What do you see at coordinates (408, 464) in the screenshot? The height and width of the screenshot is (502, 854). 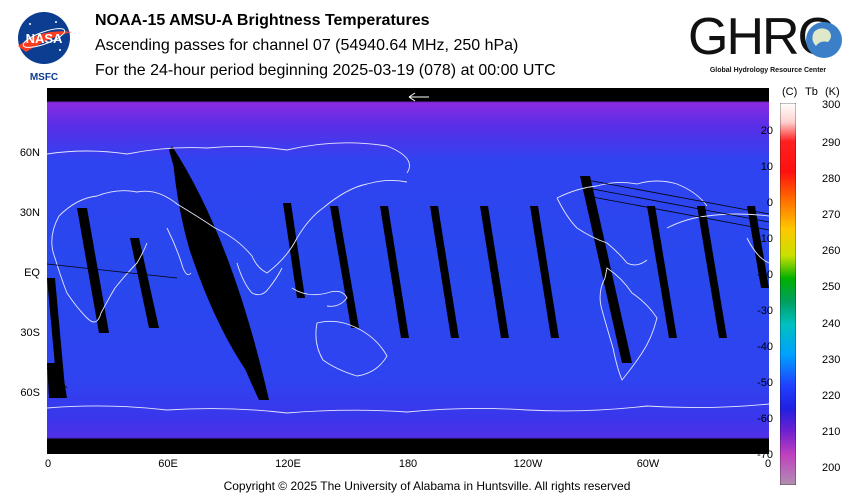 I see `lon-label-180: 180` at bounding box center [408, 464].